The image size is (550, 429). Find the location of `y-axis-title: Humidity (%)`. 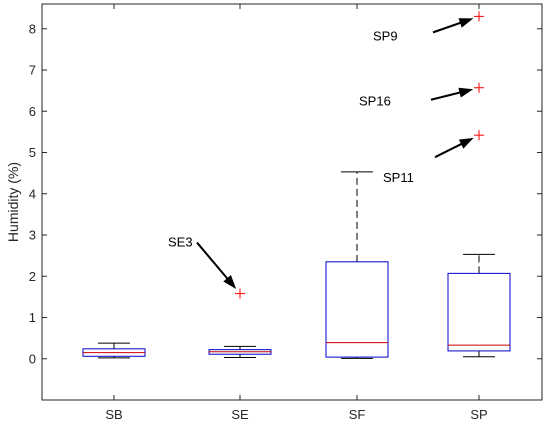

y-axis-title: Humidity (%) is located at coordinates (13, 202).